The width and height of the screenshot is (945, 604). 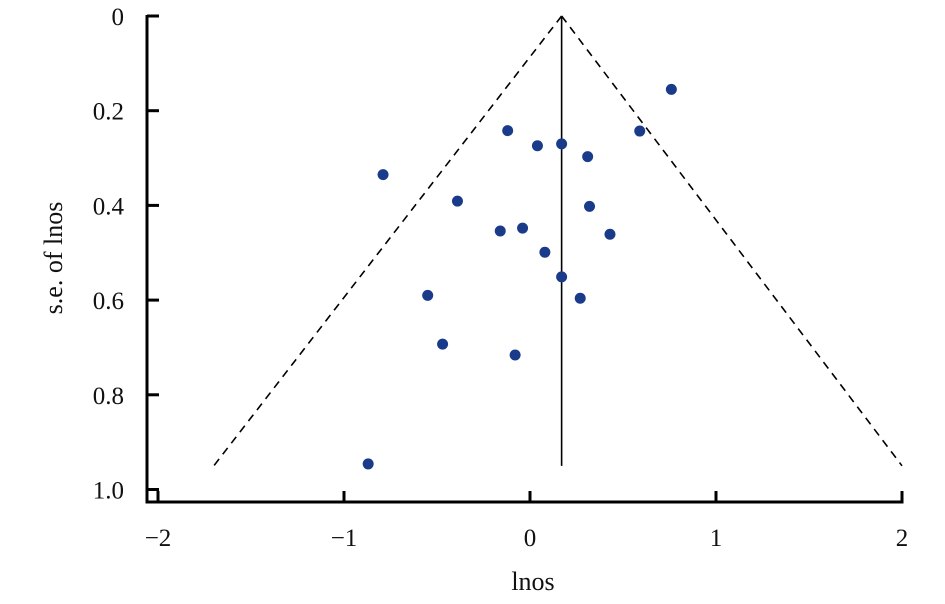 What do you see at coordinates (108, 396) in the screenshot?
I see `y-tick-label: 0.8` at bounding box center [108, 396].